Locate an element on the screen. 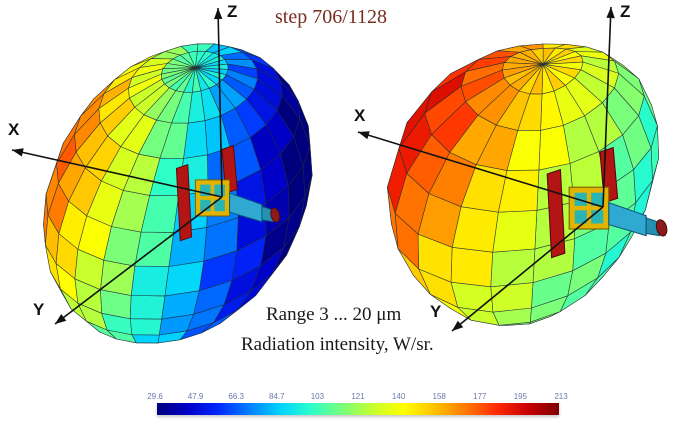 This screenshot has width=681, height=429. colorbar-tick: 195 is located at coordinates (520, 396).